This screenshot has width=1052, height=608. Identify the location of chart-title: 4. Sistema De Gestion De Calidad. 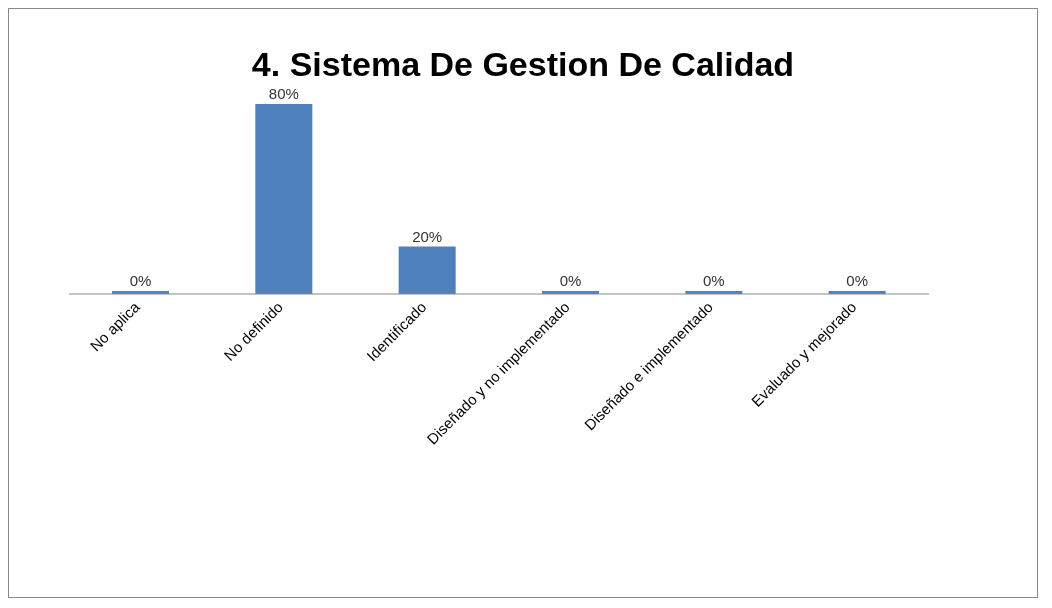
(523, 64).